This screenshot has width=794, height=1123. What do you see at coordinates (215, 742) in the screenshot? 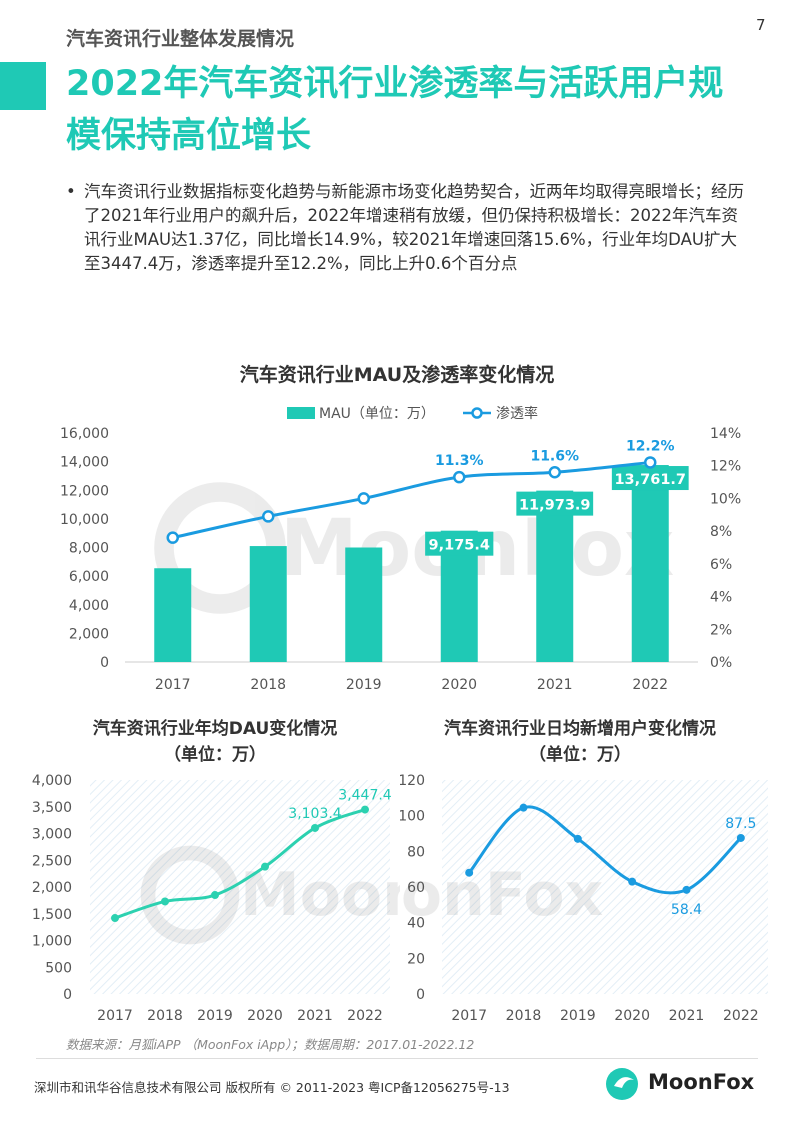
I see `chart-title-dau: 汽车资讯行业年均DAU变化情况 （单位：万）` at bounding box center [215, 742].